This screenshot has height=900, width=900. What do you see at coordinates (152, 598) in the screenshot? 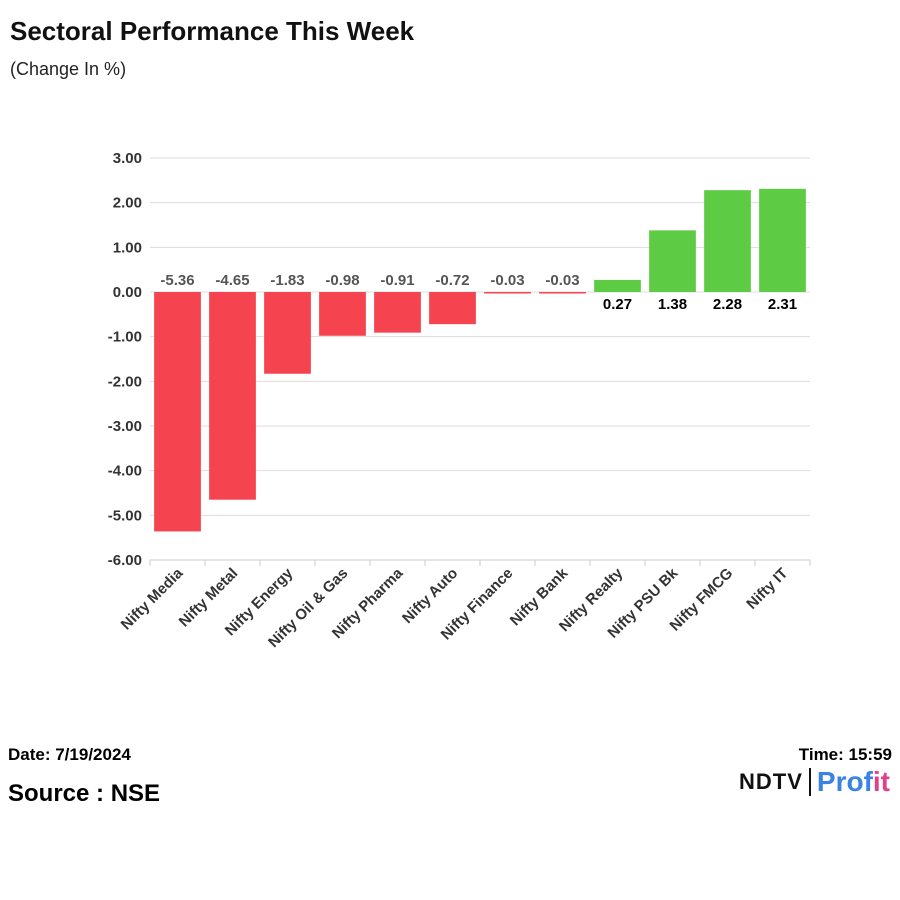
I see `x-category-label: Nifty Media` at bounding box center [152, 598].